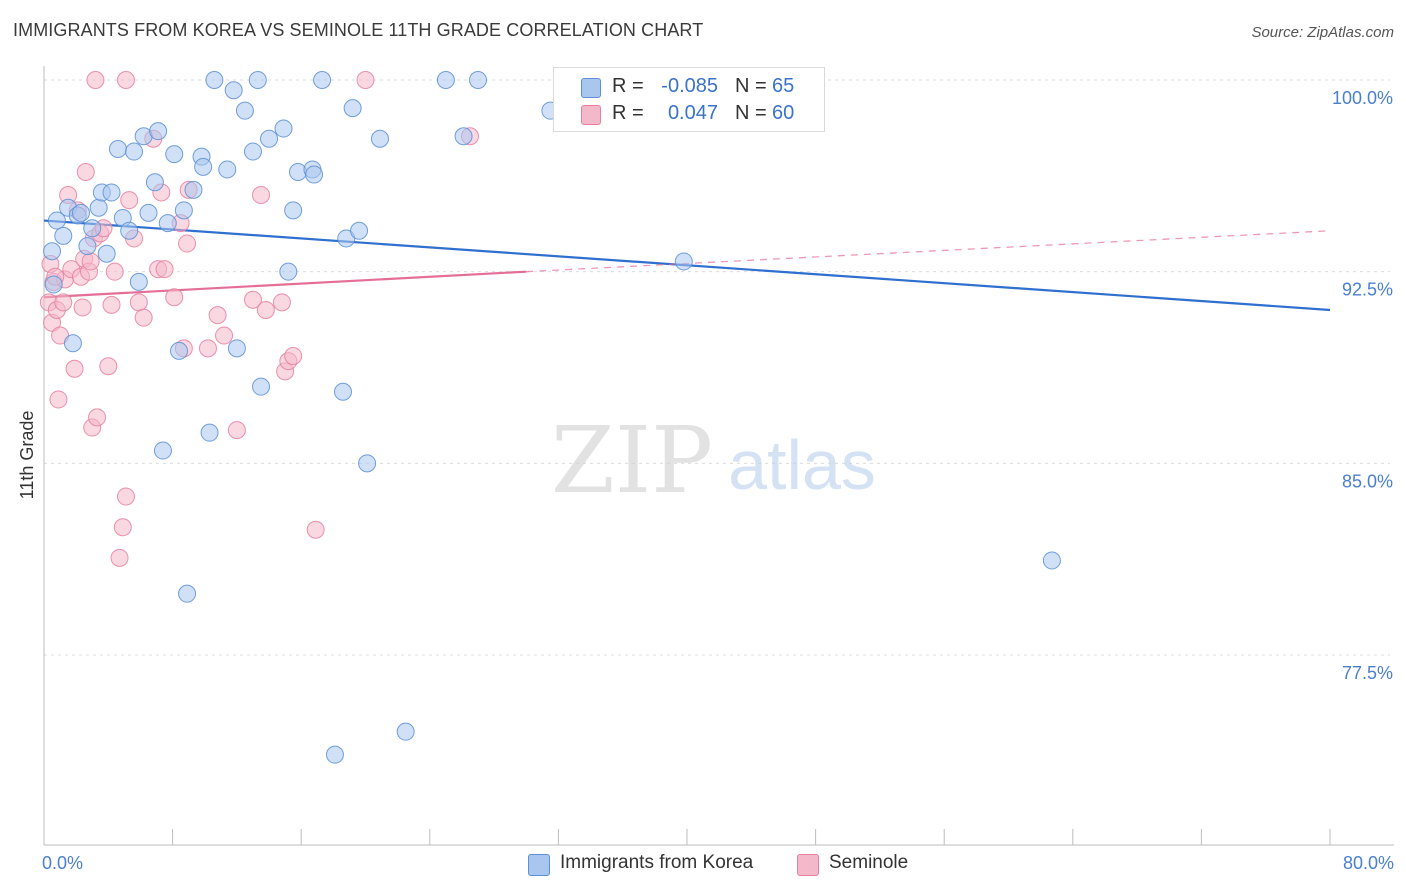 The height and width of the screenshot is (892, 1406). What do you see at coordinates (783, 113) in the screenshot?
I see `legend-n-value: 60` at bounding box center [783, 113].